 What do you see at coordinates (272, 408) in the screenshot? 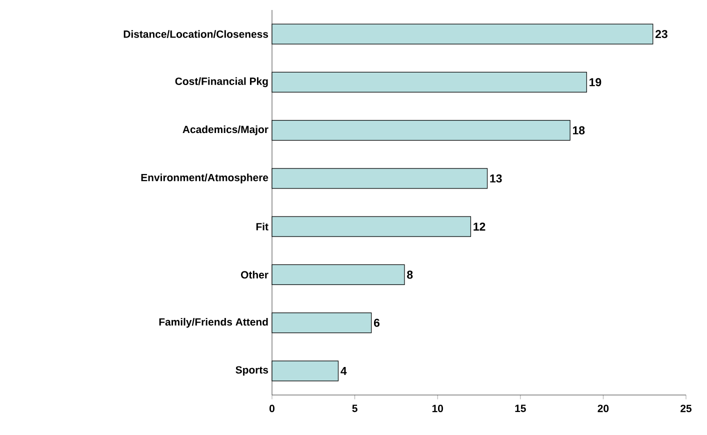
I see `x-tick-label: 0` at bounding box center [272, 408].